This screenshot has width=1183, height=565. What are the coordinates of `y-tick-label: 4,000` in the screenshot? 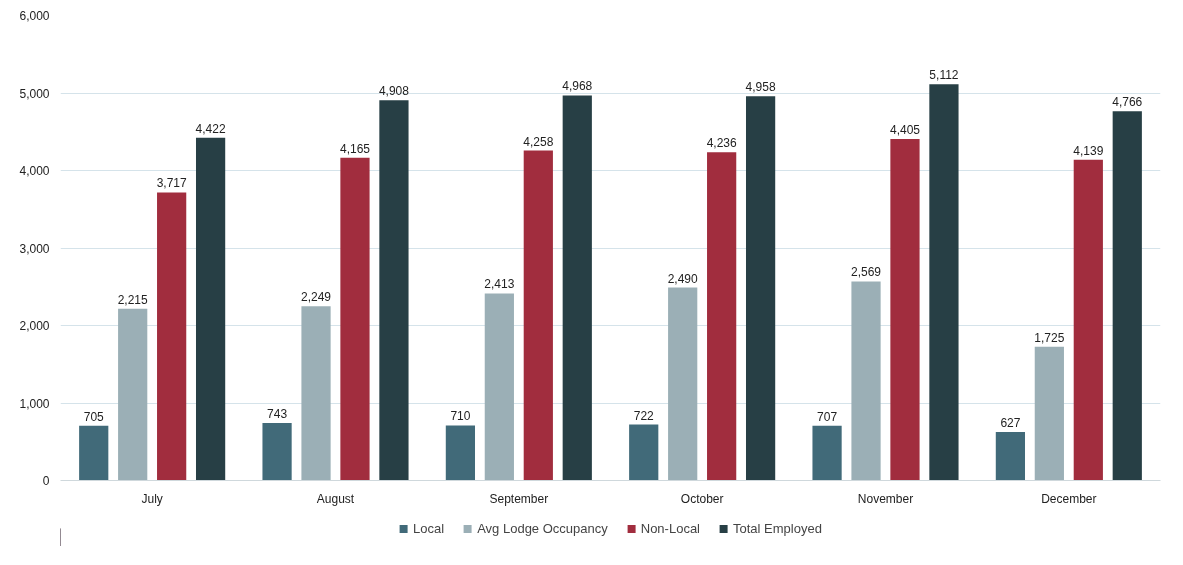 It's located at (34, 171).